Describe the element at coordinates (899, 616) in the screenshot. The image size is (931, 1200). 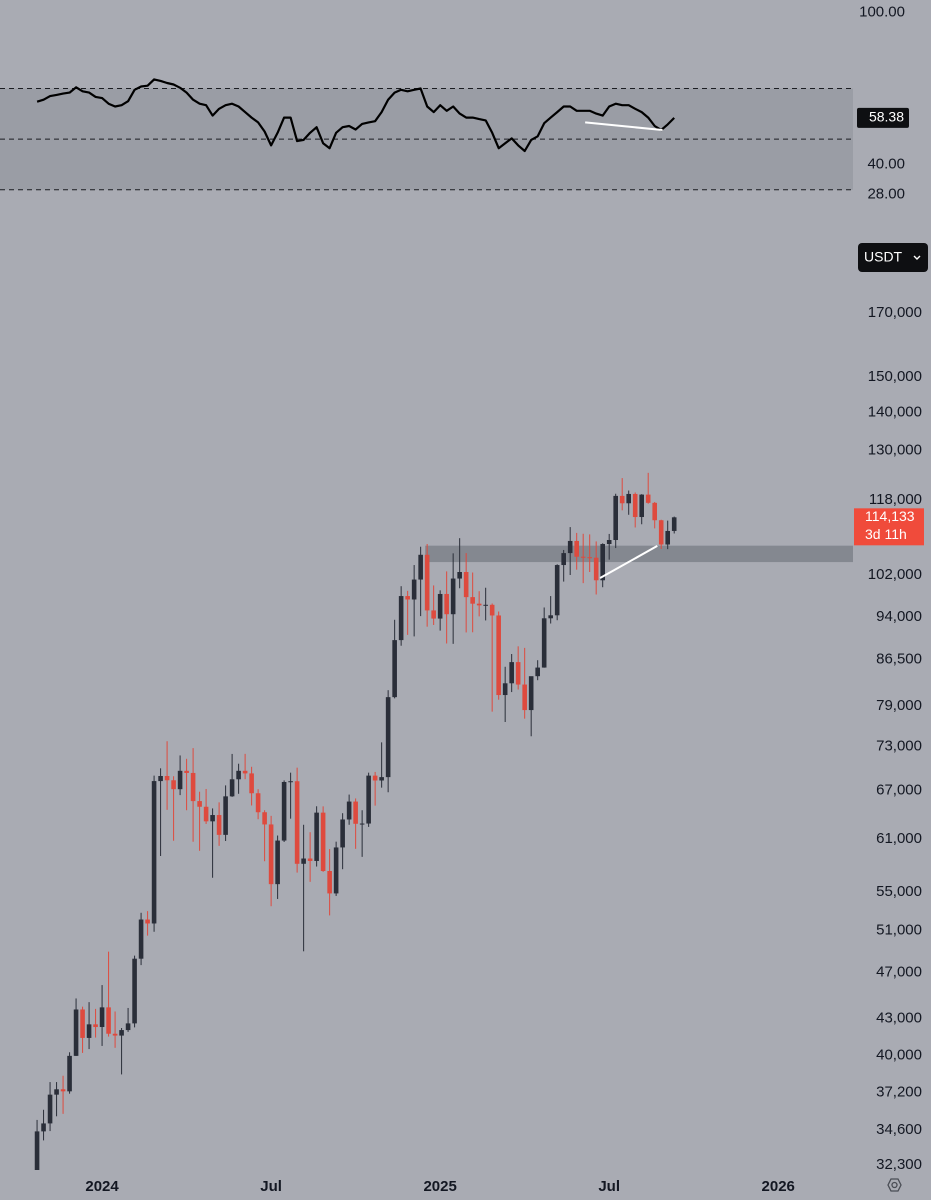
I see `price-tick-label: 94,000` at that location.